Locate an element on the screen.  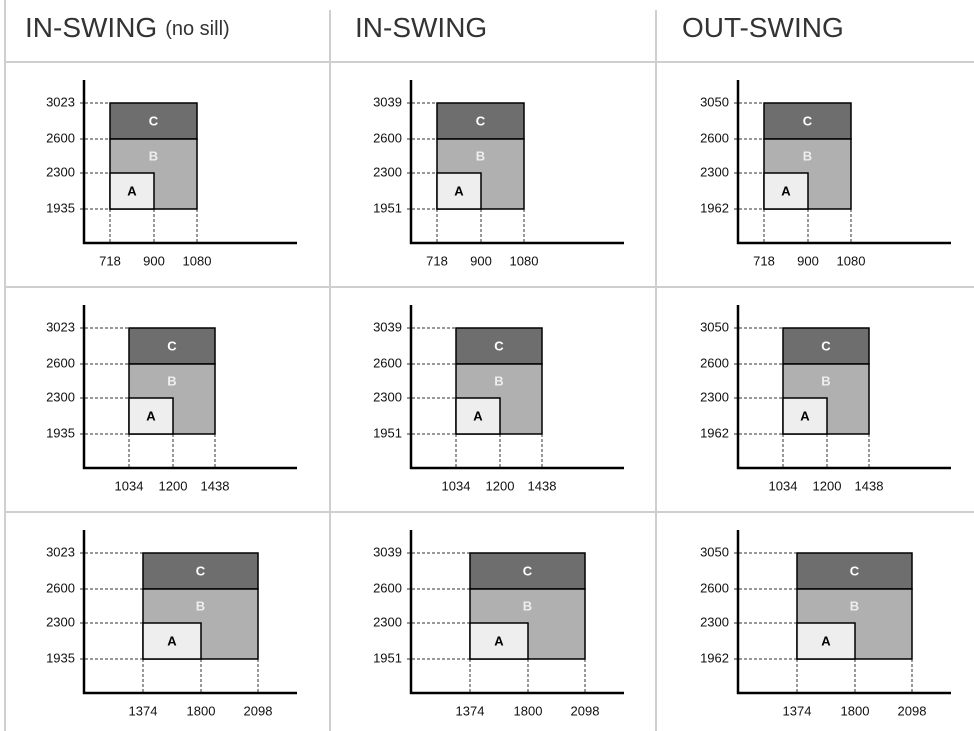
y-label: 1962 is located at coordinates (714, 207).